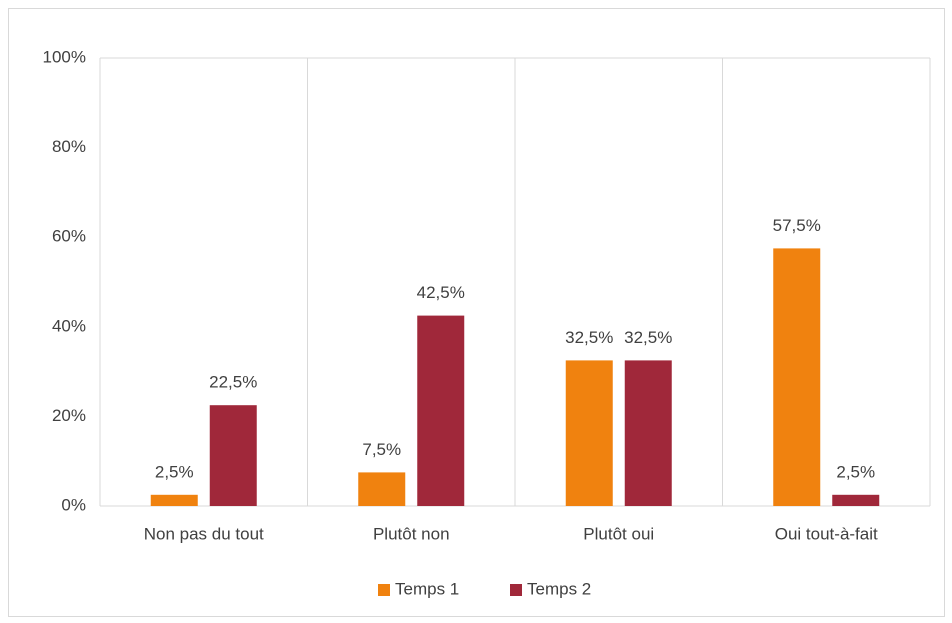 Image resolution: width=952 pixels, height=623 pixels. What do you see at coordinates (559, 588) in the screenshot?
I see `legend-label: Temps 2` at bounding box center [559, 588].